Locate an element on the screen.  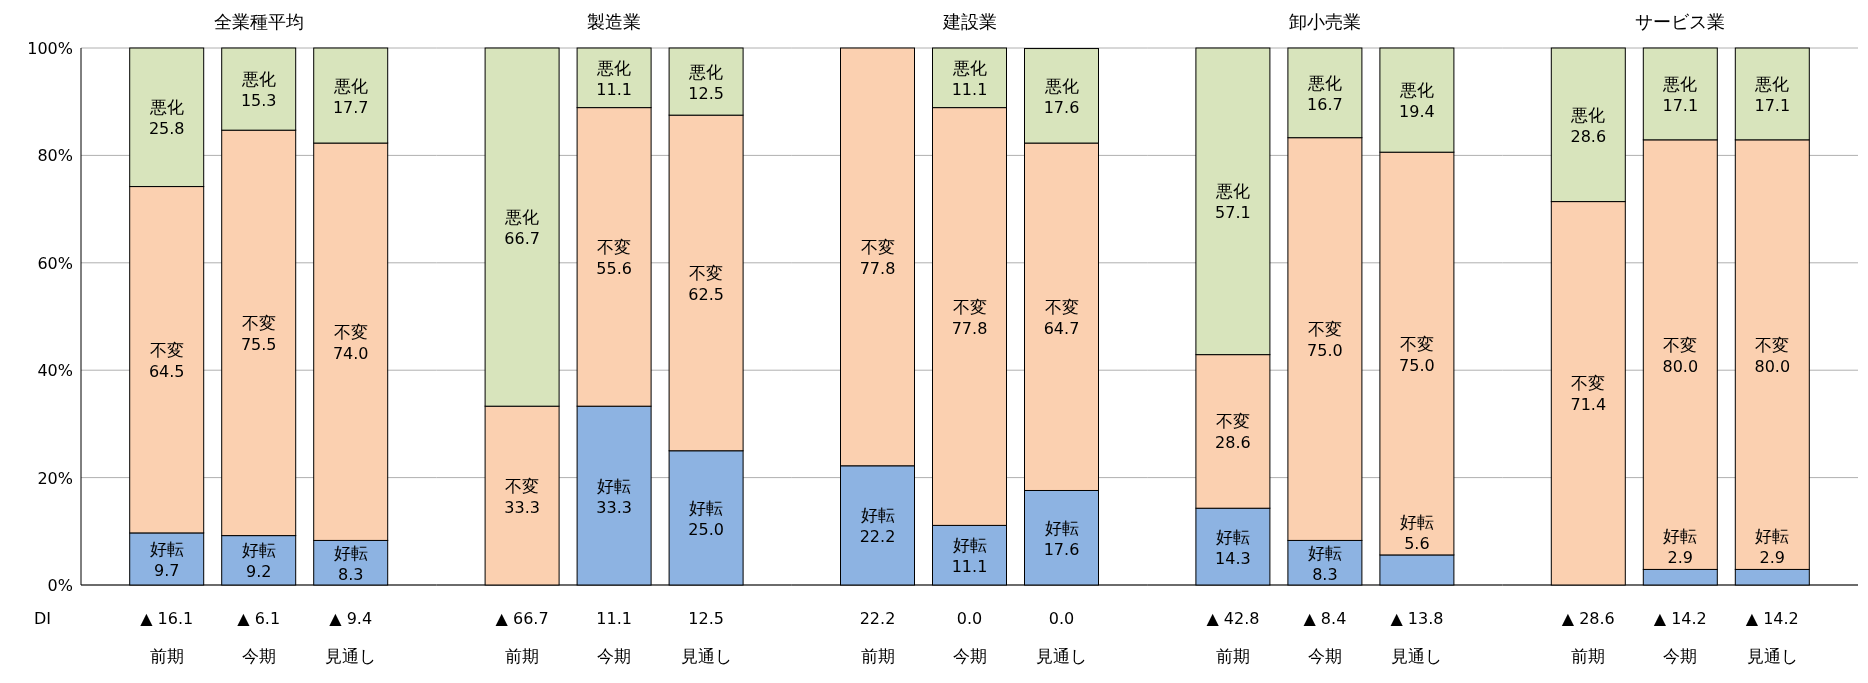
y-tick-label: 20% is located at coordinates (55, 478).